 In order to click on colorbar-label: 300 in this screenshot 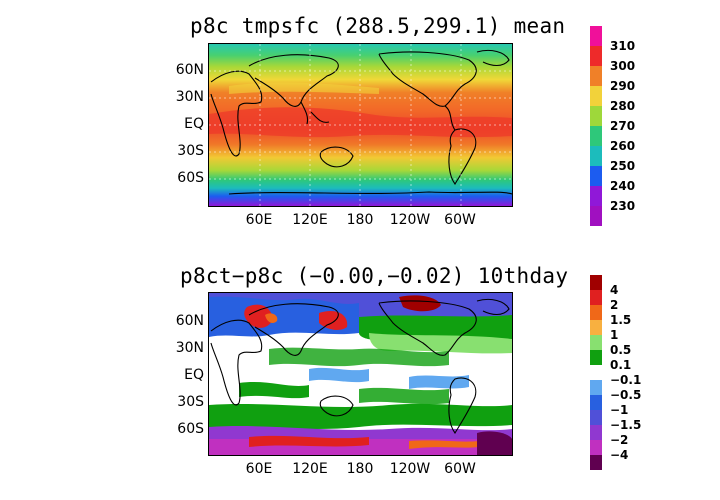, I will do `click(623, 66)`.